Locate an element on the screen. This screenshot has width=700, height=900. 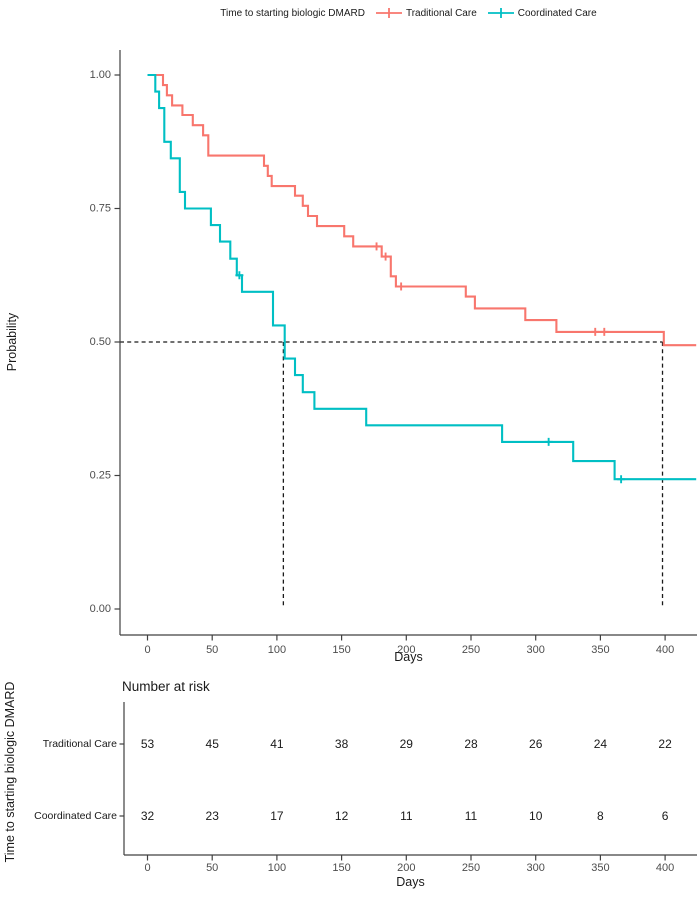
risk-count: 8 is located at coordinates (600, 816).